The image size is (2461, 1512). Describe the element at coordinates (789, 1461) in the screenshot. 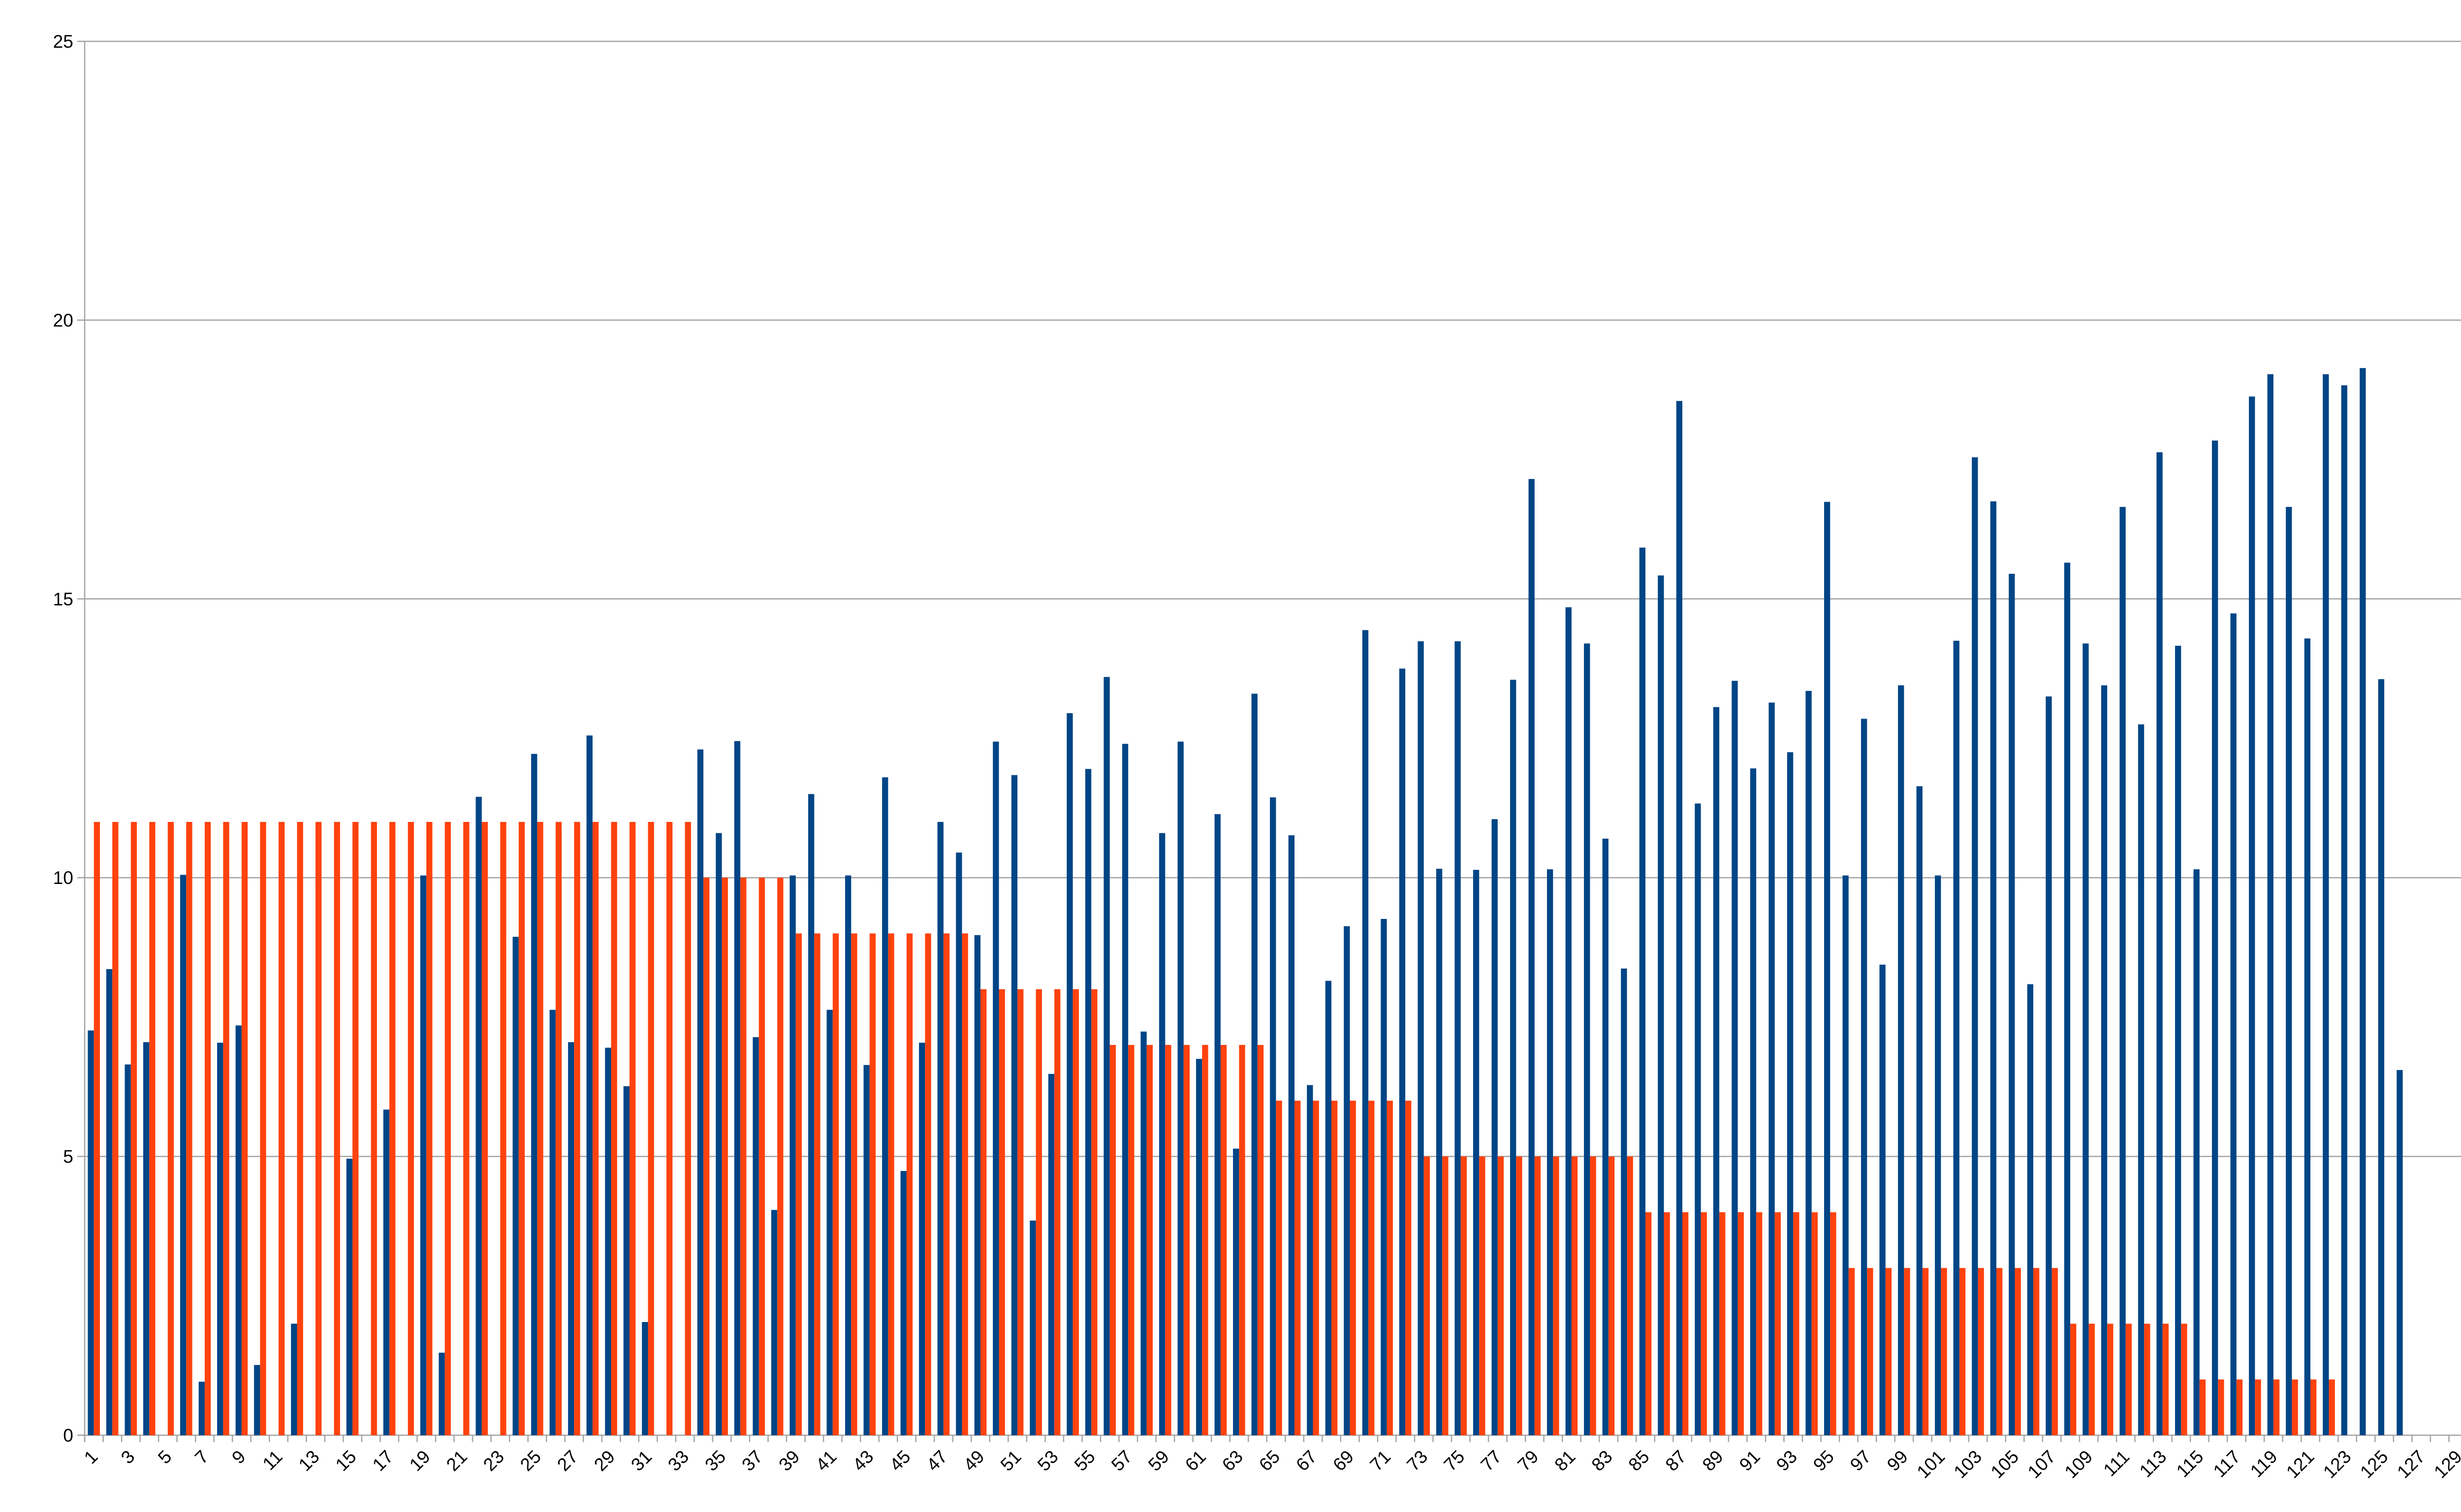

I see `svg-text: 39` at that location.